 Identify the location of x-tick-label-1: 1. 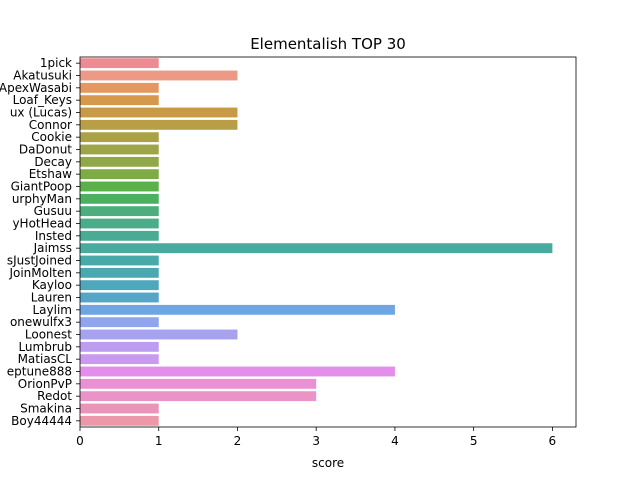
(159, 441).